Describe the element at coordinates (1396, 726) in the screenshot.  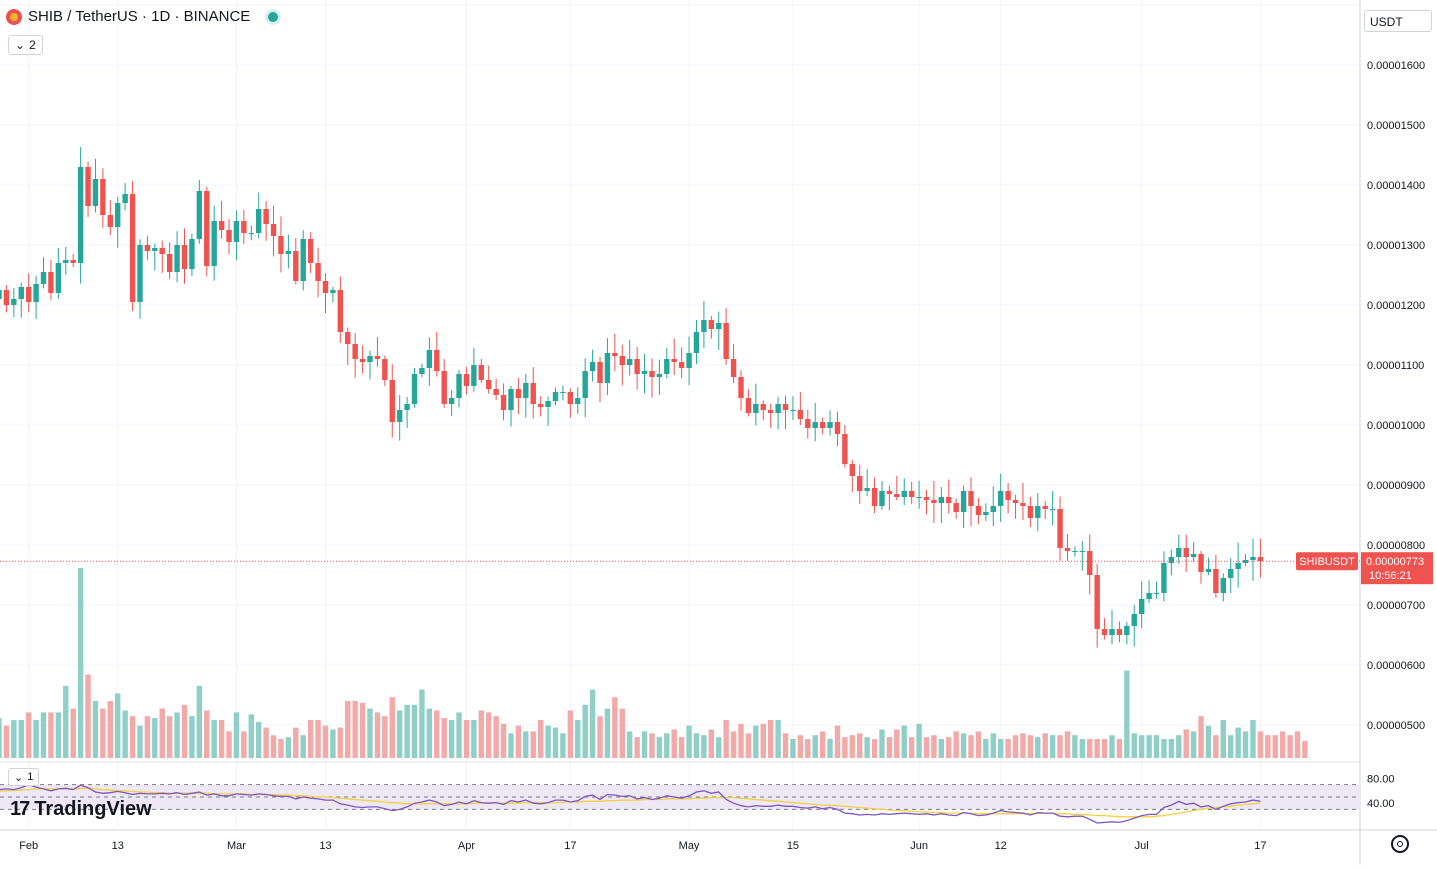
I see `price-tick-label: 0.00000500` at that location.